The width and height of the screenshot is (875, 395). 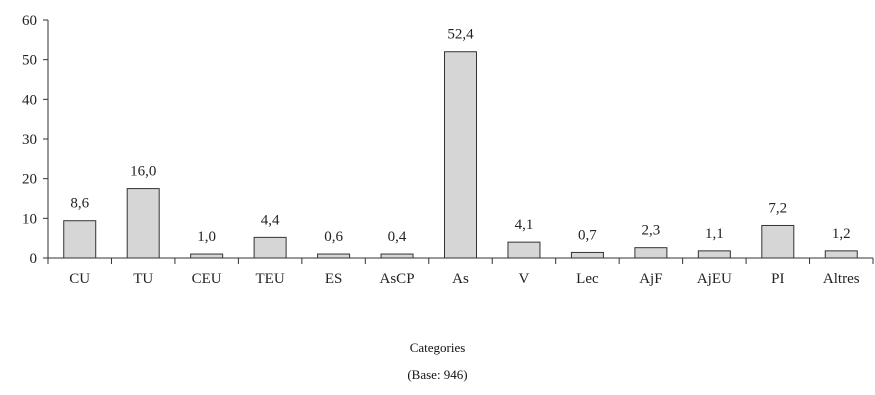 I want to click on bar-ajf, so click(x=651, y=253).